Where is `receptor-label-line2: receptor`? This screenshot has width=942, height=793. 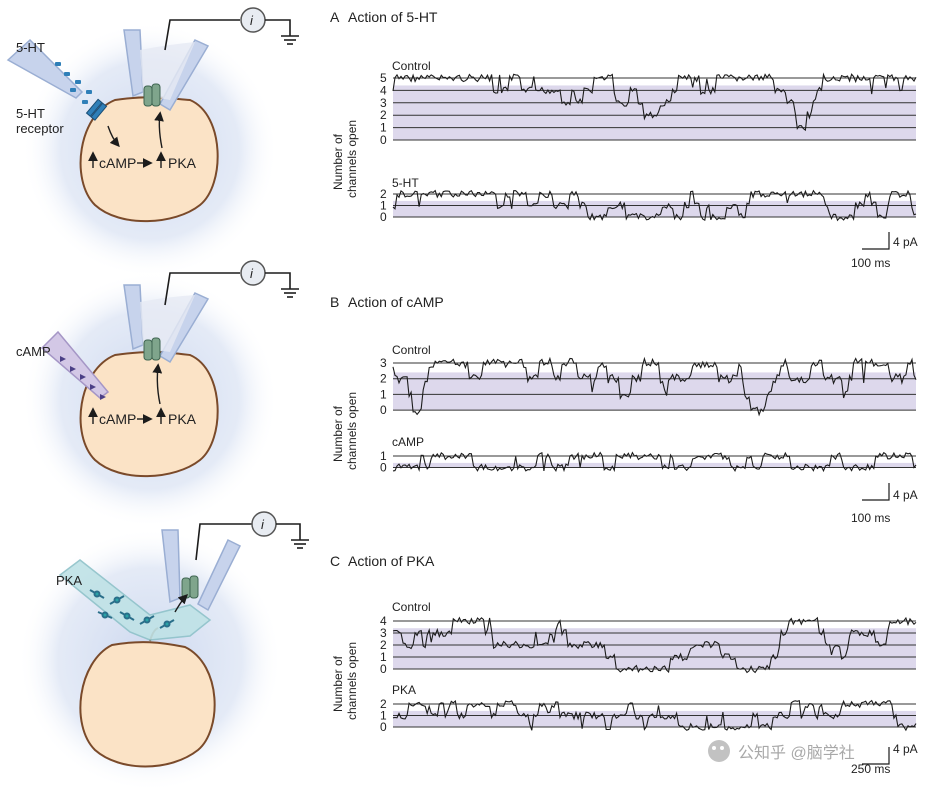 receptor-label-line2: receptor is located at coordinates (40, 128).